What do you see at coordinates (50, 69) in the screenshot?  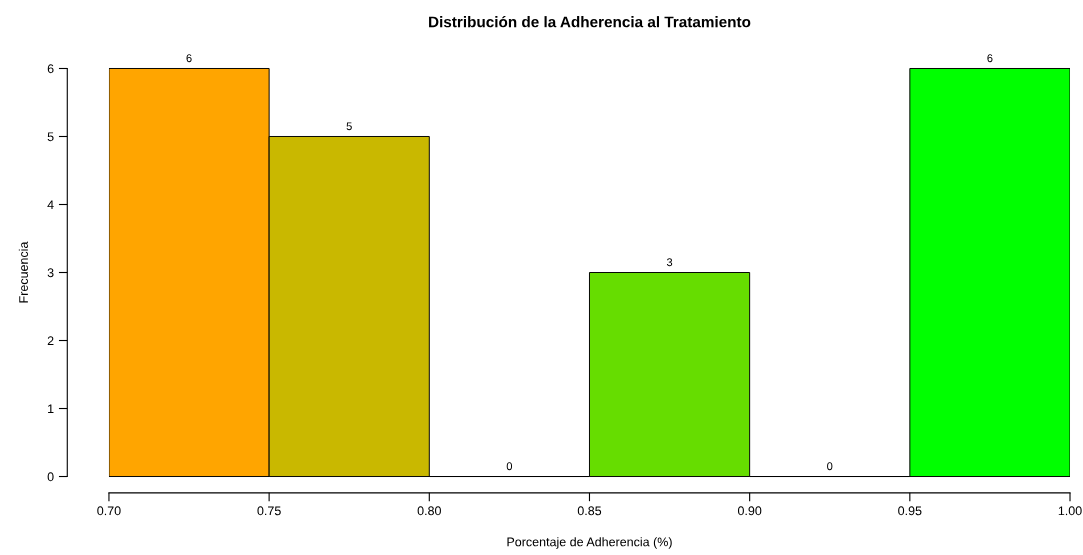 I see `y-tick-label: 6` at bounding box center [50, 69].